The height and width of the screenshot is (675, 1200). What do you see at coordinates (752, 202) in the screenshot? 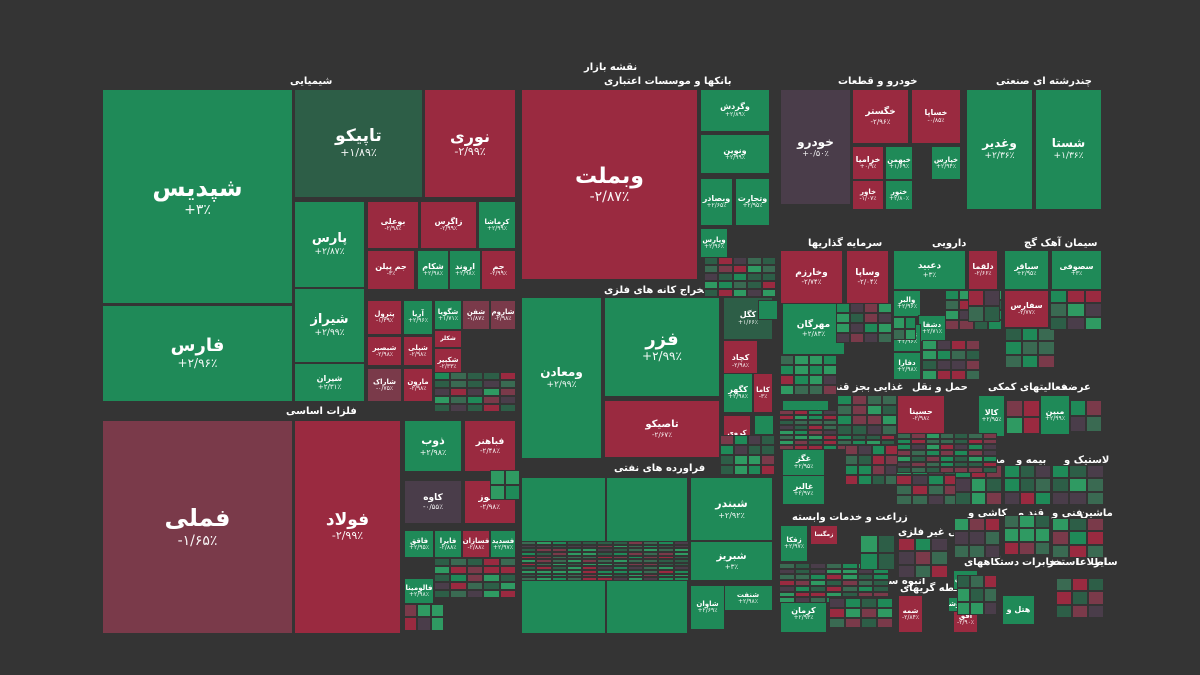
I see `stock-tile: وتجارت +۲/۹۵٪` at bounding box center [752, 202].